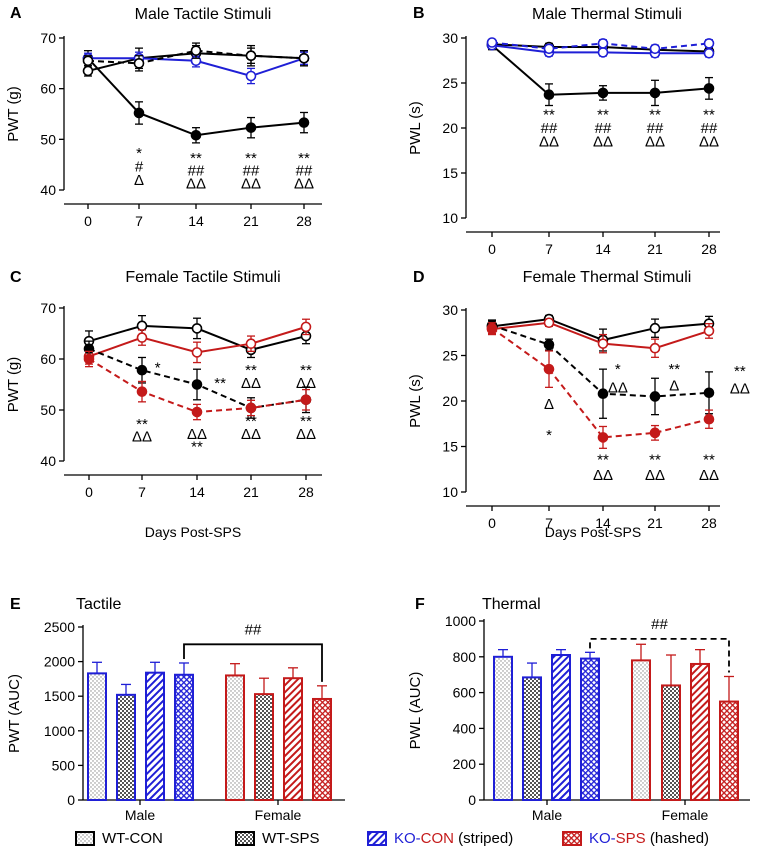  I want to click on legend-label: KO-CON (striped), so click(453, 838).